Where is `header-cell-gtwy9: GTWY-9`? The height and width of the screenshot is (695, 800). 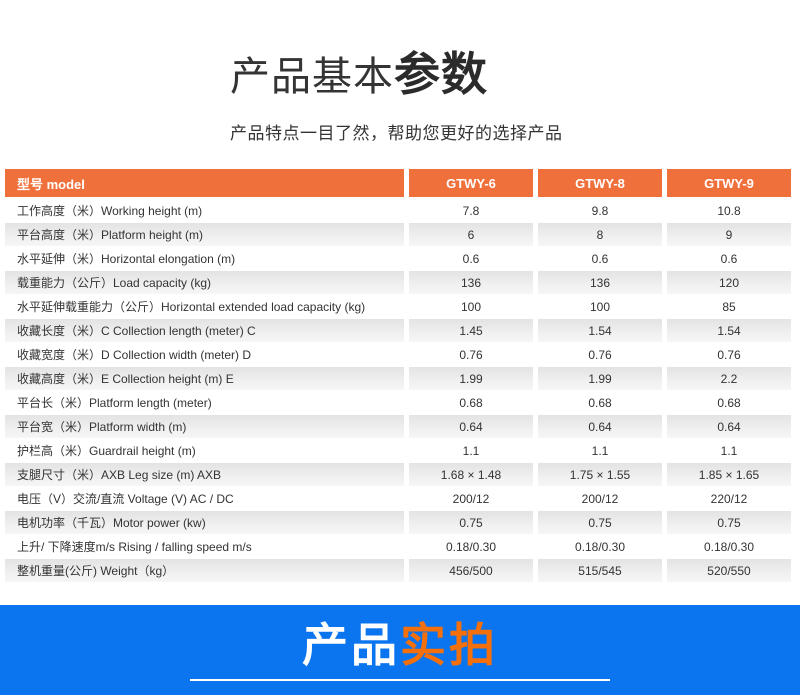
header-cell-gtwy9: GTWY-9 is located at coordinates (729, 183).